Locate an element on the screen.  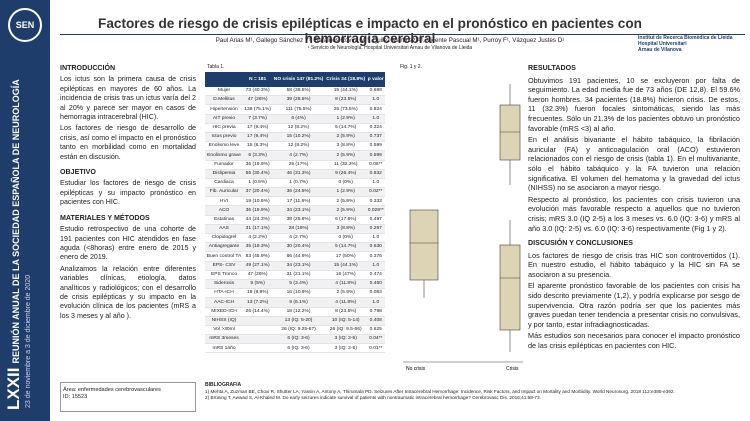
table-cell: 6 (4%) is located at coordinates (298, 119).